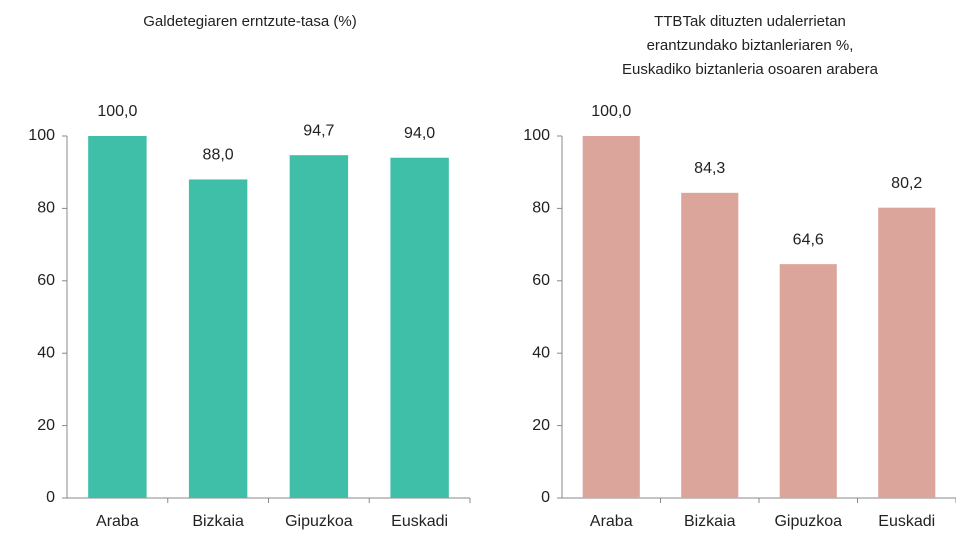  What do you see at coordinates (318, 130) in the screenshot?
I see `value-label: 94,7` at bounding box center [318, 130].